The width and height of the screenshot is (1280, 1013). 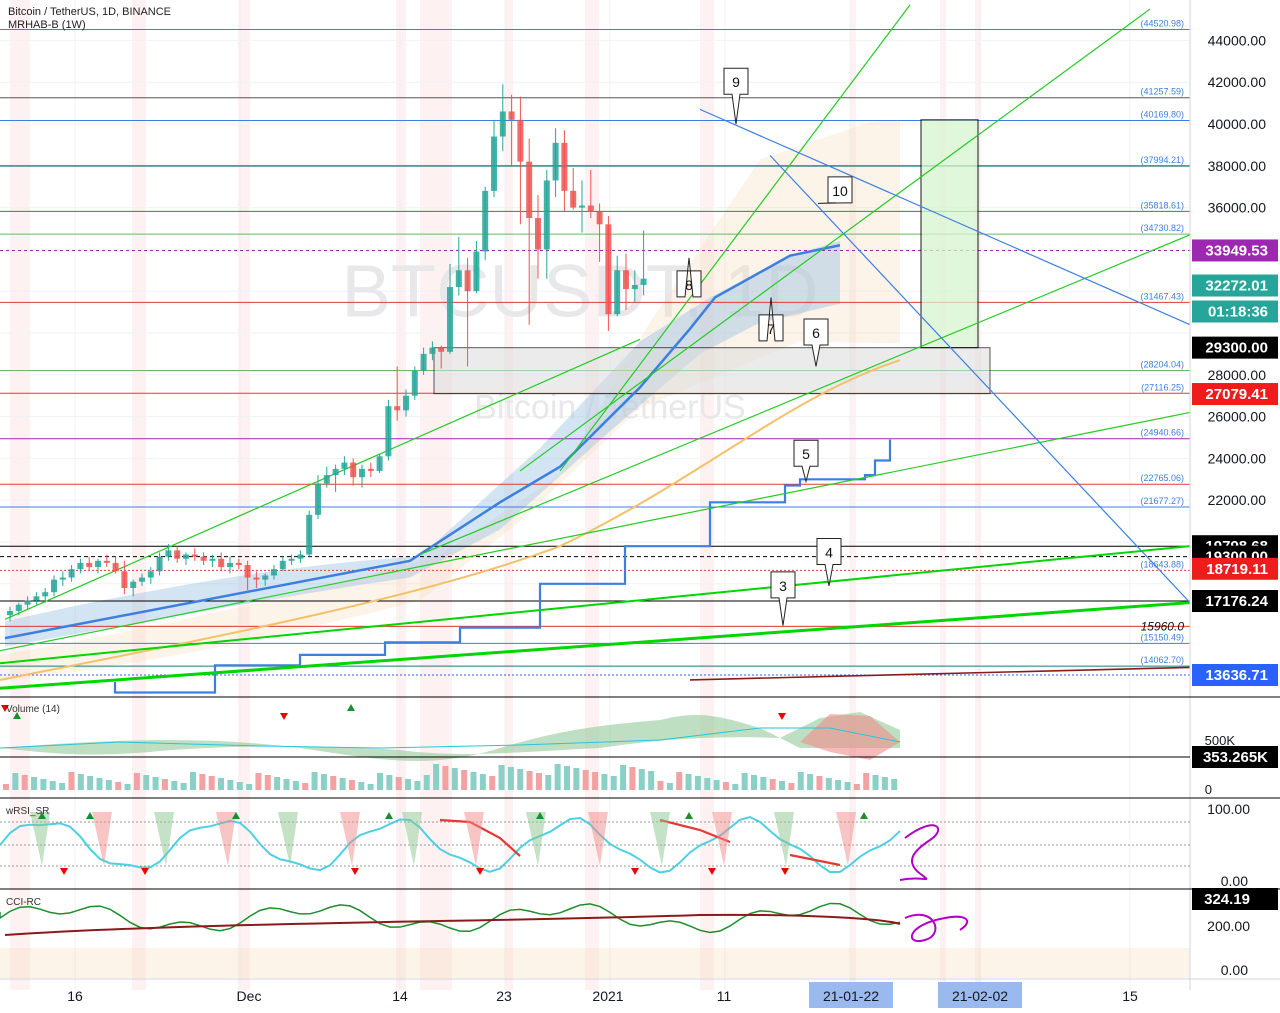 I want to click on volume-pane-label: Volume (14), so click(x=33, y=709).